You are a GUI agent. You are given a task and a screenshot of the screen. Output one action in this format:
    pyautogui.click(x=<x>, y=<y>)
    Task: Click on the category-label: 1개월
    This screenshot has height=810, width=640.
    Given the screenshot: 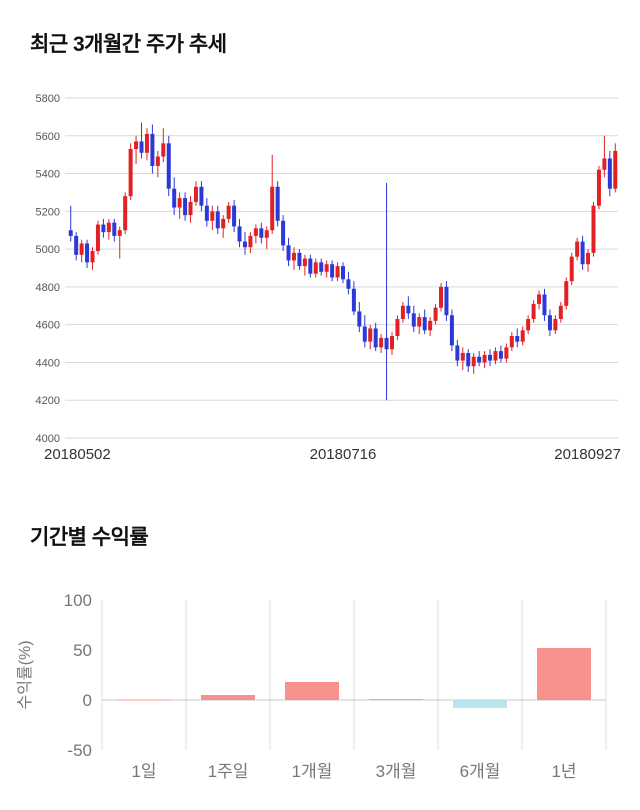 What is the action you would take?
    pyautogui.click(x=312, y=771)
    